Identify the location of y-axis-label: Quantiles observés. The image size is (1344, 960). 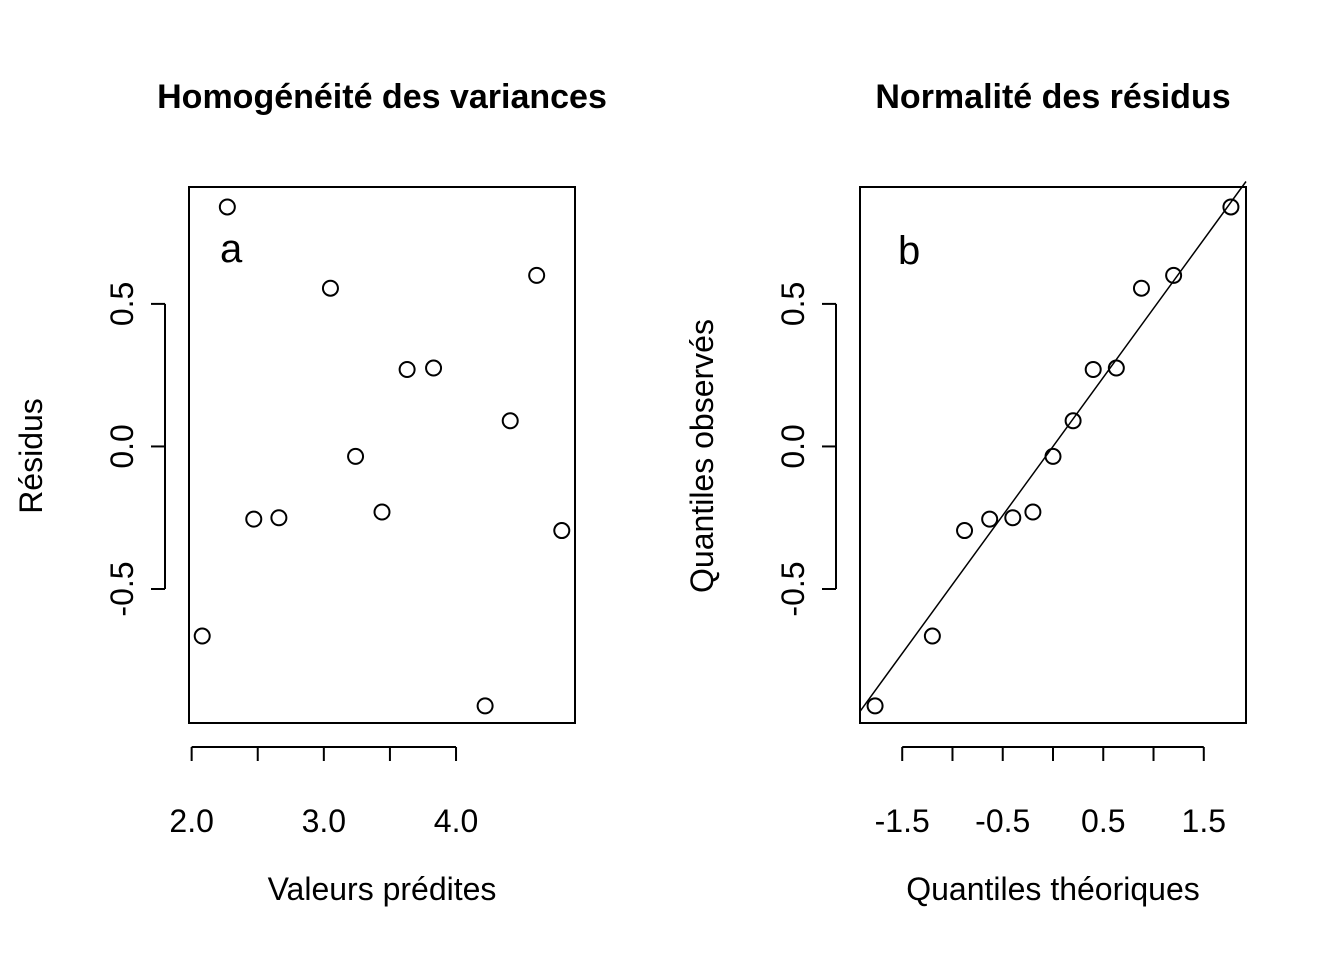
(702, 456).